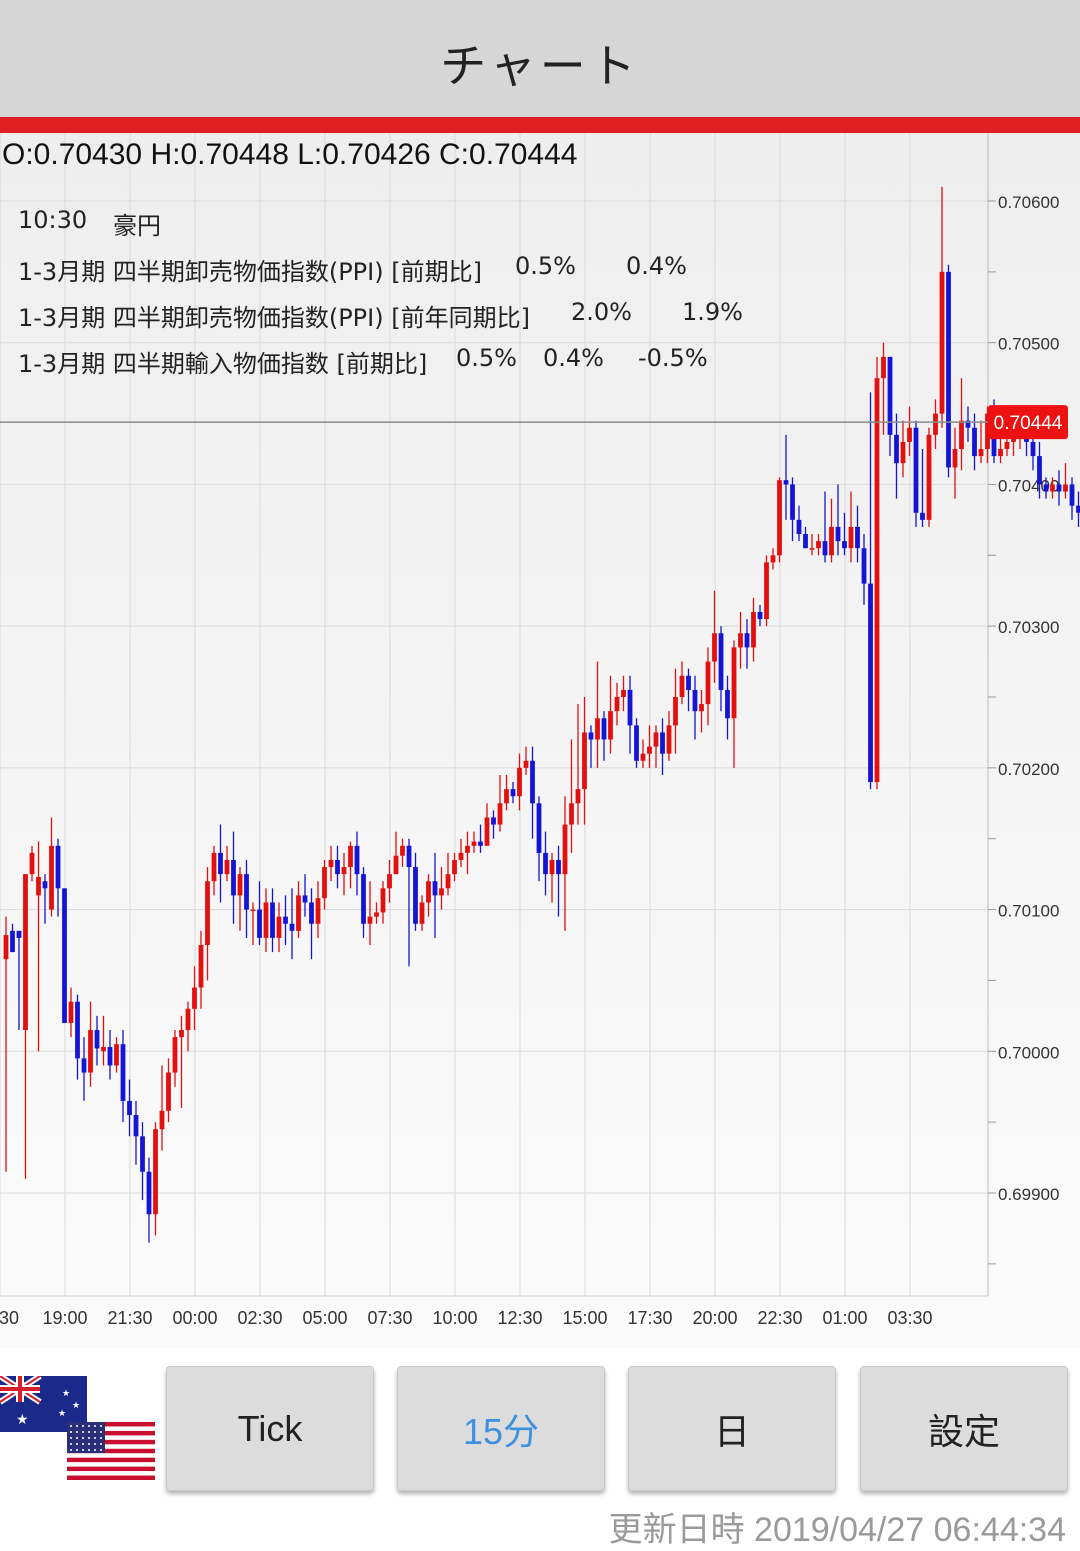 This screenshot has width=1080, height=1551. What do you see at coordinates (501, 1428) in the screenshot?
I see `interval-15min-button: 15分` at bounding box center [501, 1428].